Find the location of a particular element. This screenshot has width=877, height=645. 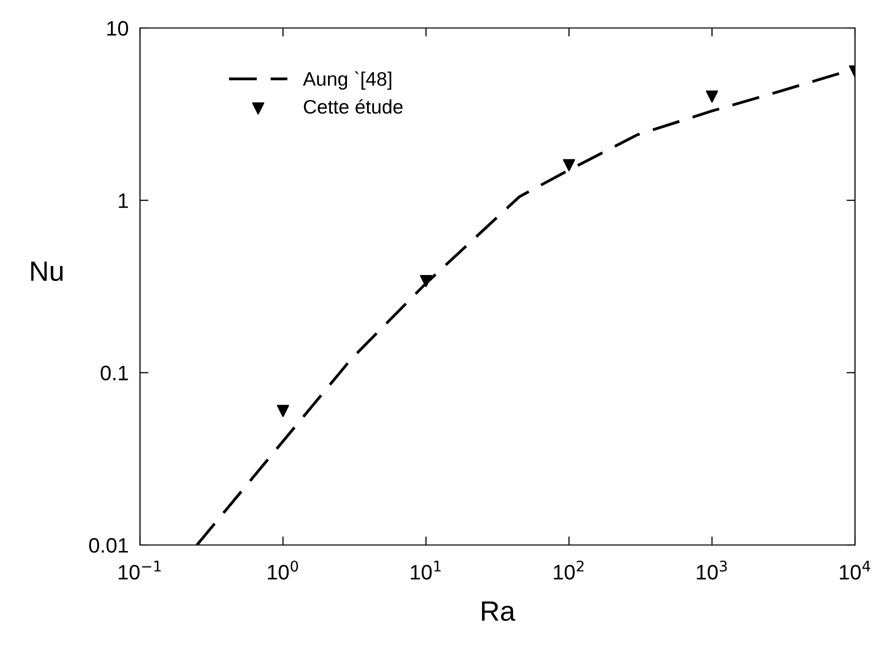

y-tick-label: 1 is located at coordinates (123, 201).